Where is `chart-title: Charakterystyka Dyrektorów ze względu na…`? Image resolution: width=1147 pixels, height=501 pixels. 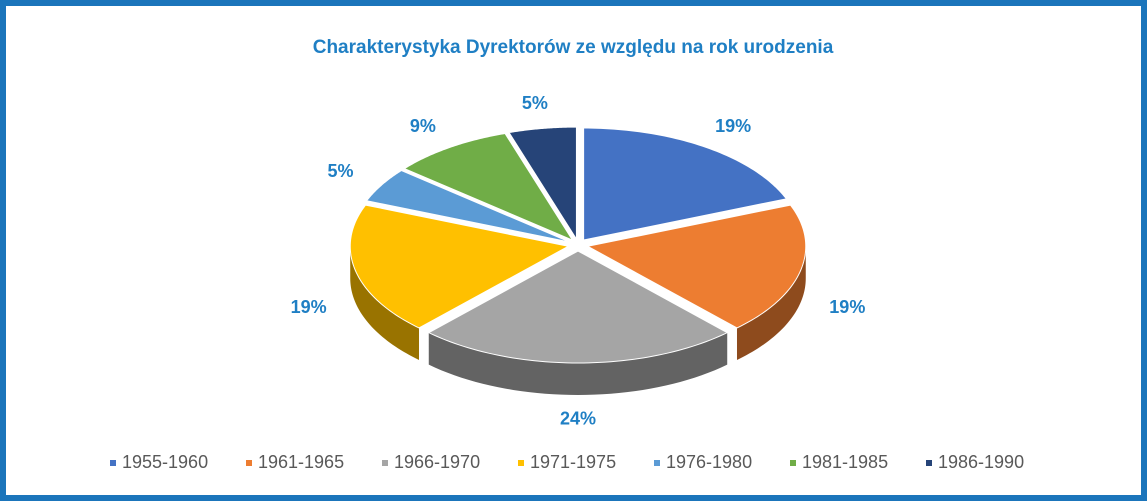 chart-title: Charakterystyka Dyrektorów ze względu na… is located at coordinates (573, 47).